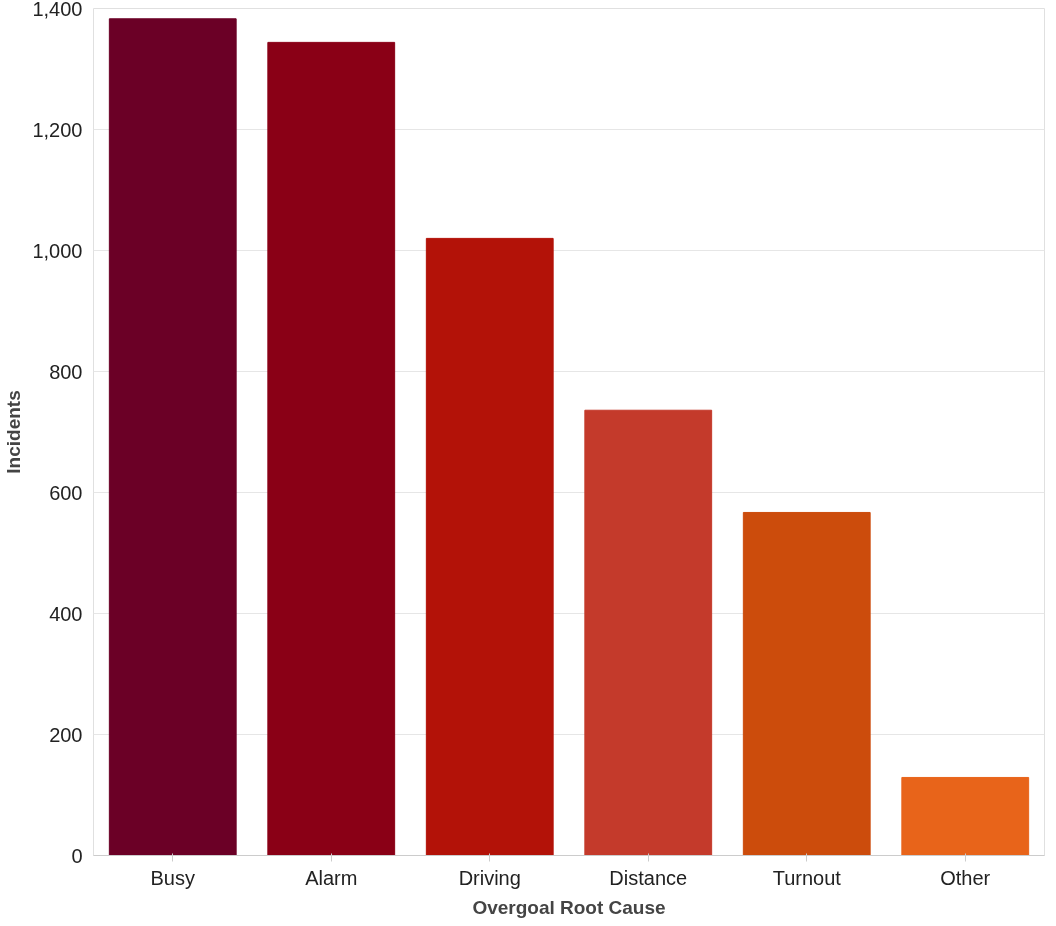 This screenshot has height=926, width=1056. I want to click on y-tick-label: 200, so click(66, 734).